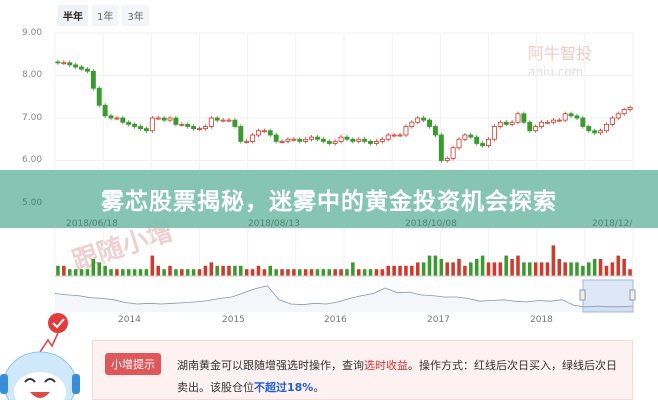 The width and height of the screenshot is (658, 400). What do you see at coordinates (541, 320) in the screenshot?
I see `year-tick: 2018` at bounding box center [541, 320].